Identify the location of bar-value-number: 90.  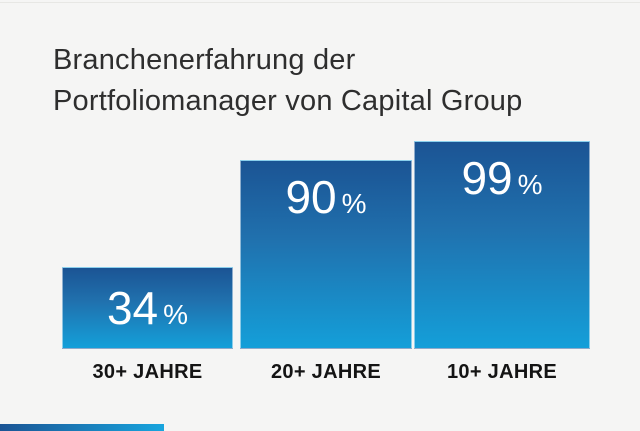
(311, 197).